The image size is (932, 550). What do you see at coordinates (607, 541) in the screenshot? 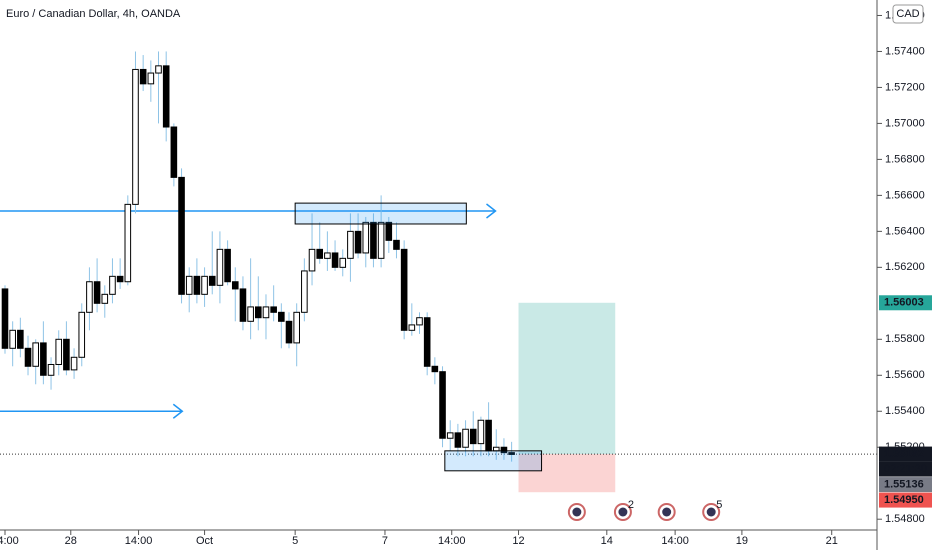
I see `x-tick-label: 14` at bounding box center [607, 541].